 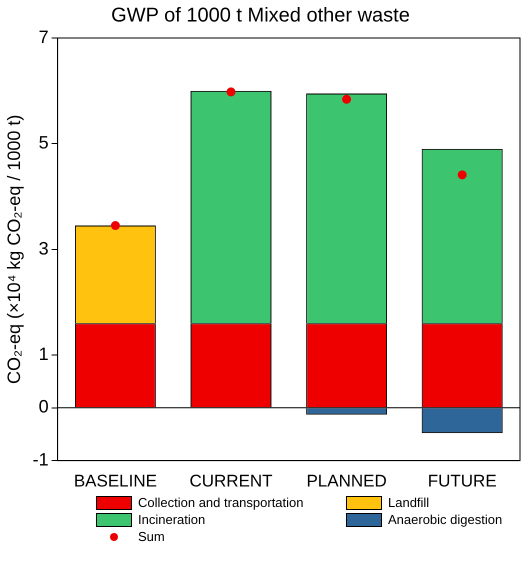 I want to click on legend-label: Sum, so click(x=151, y=536).